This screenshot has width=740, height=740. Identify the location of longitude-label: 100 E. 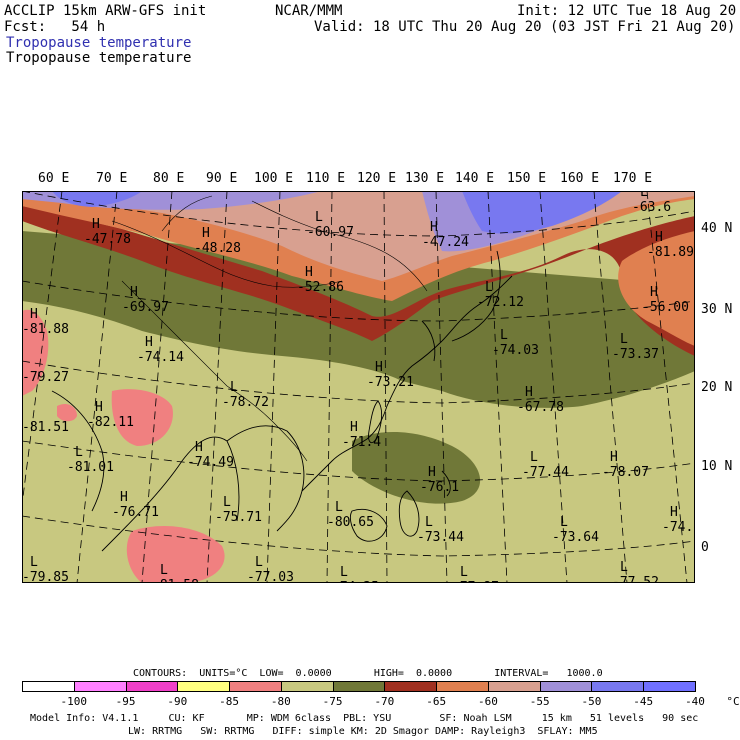
(274, 178).